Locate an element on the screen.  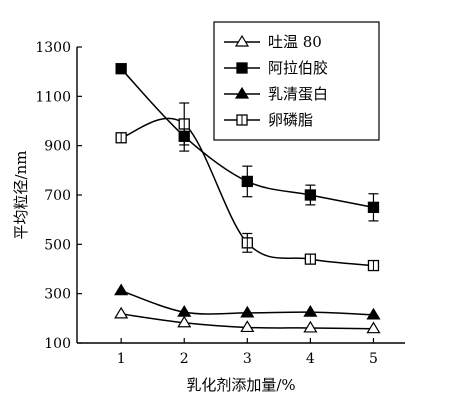
y-tick-label: 1100 is located at coordinates (53, 97).